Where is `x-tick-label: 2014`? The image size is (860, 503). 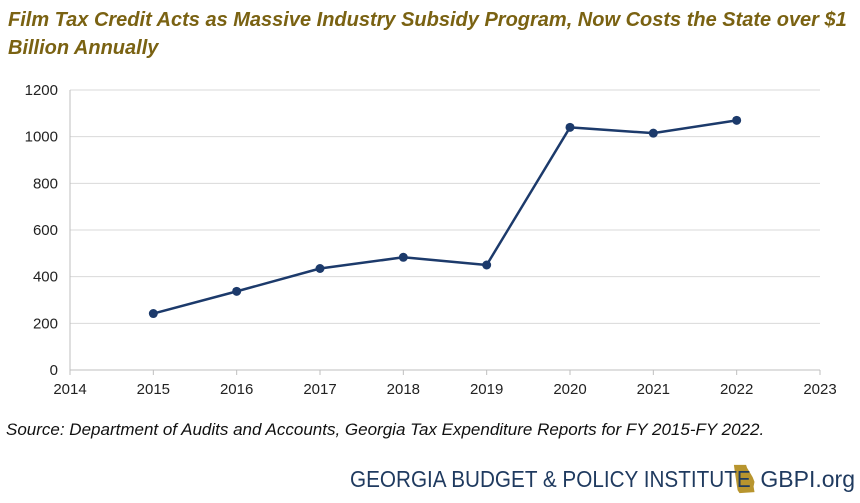
x-tick-label: 2014 is located at coordinates (69, 389).